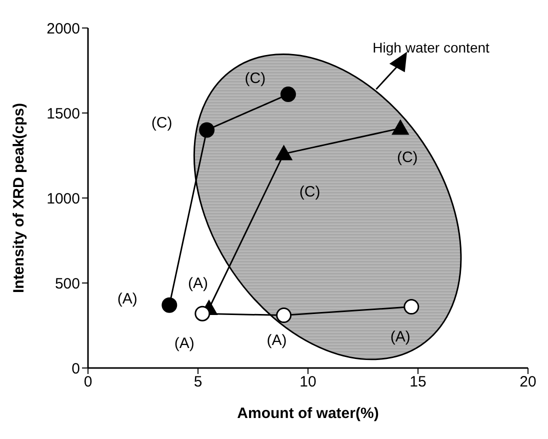 This screenshot has height=439, width=548. I want to click on y-axis-title: Intensity of XRD peak(cps), so click(19, 198).